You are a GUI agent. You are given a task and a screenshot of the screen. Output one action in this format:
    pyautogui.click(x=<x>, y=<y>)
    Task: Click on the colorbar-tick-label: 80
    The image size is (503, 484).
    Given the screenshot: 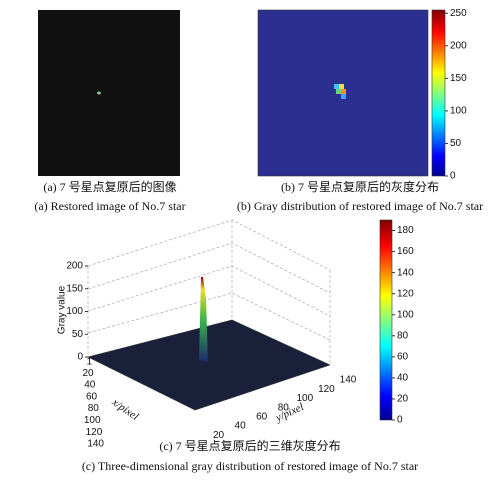 What is the action you would take?
    pyautogui.click(x=403, y=335)
    